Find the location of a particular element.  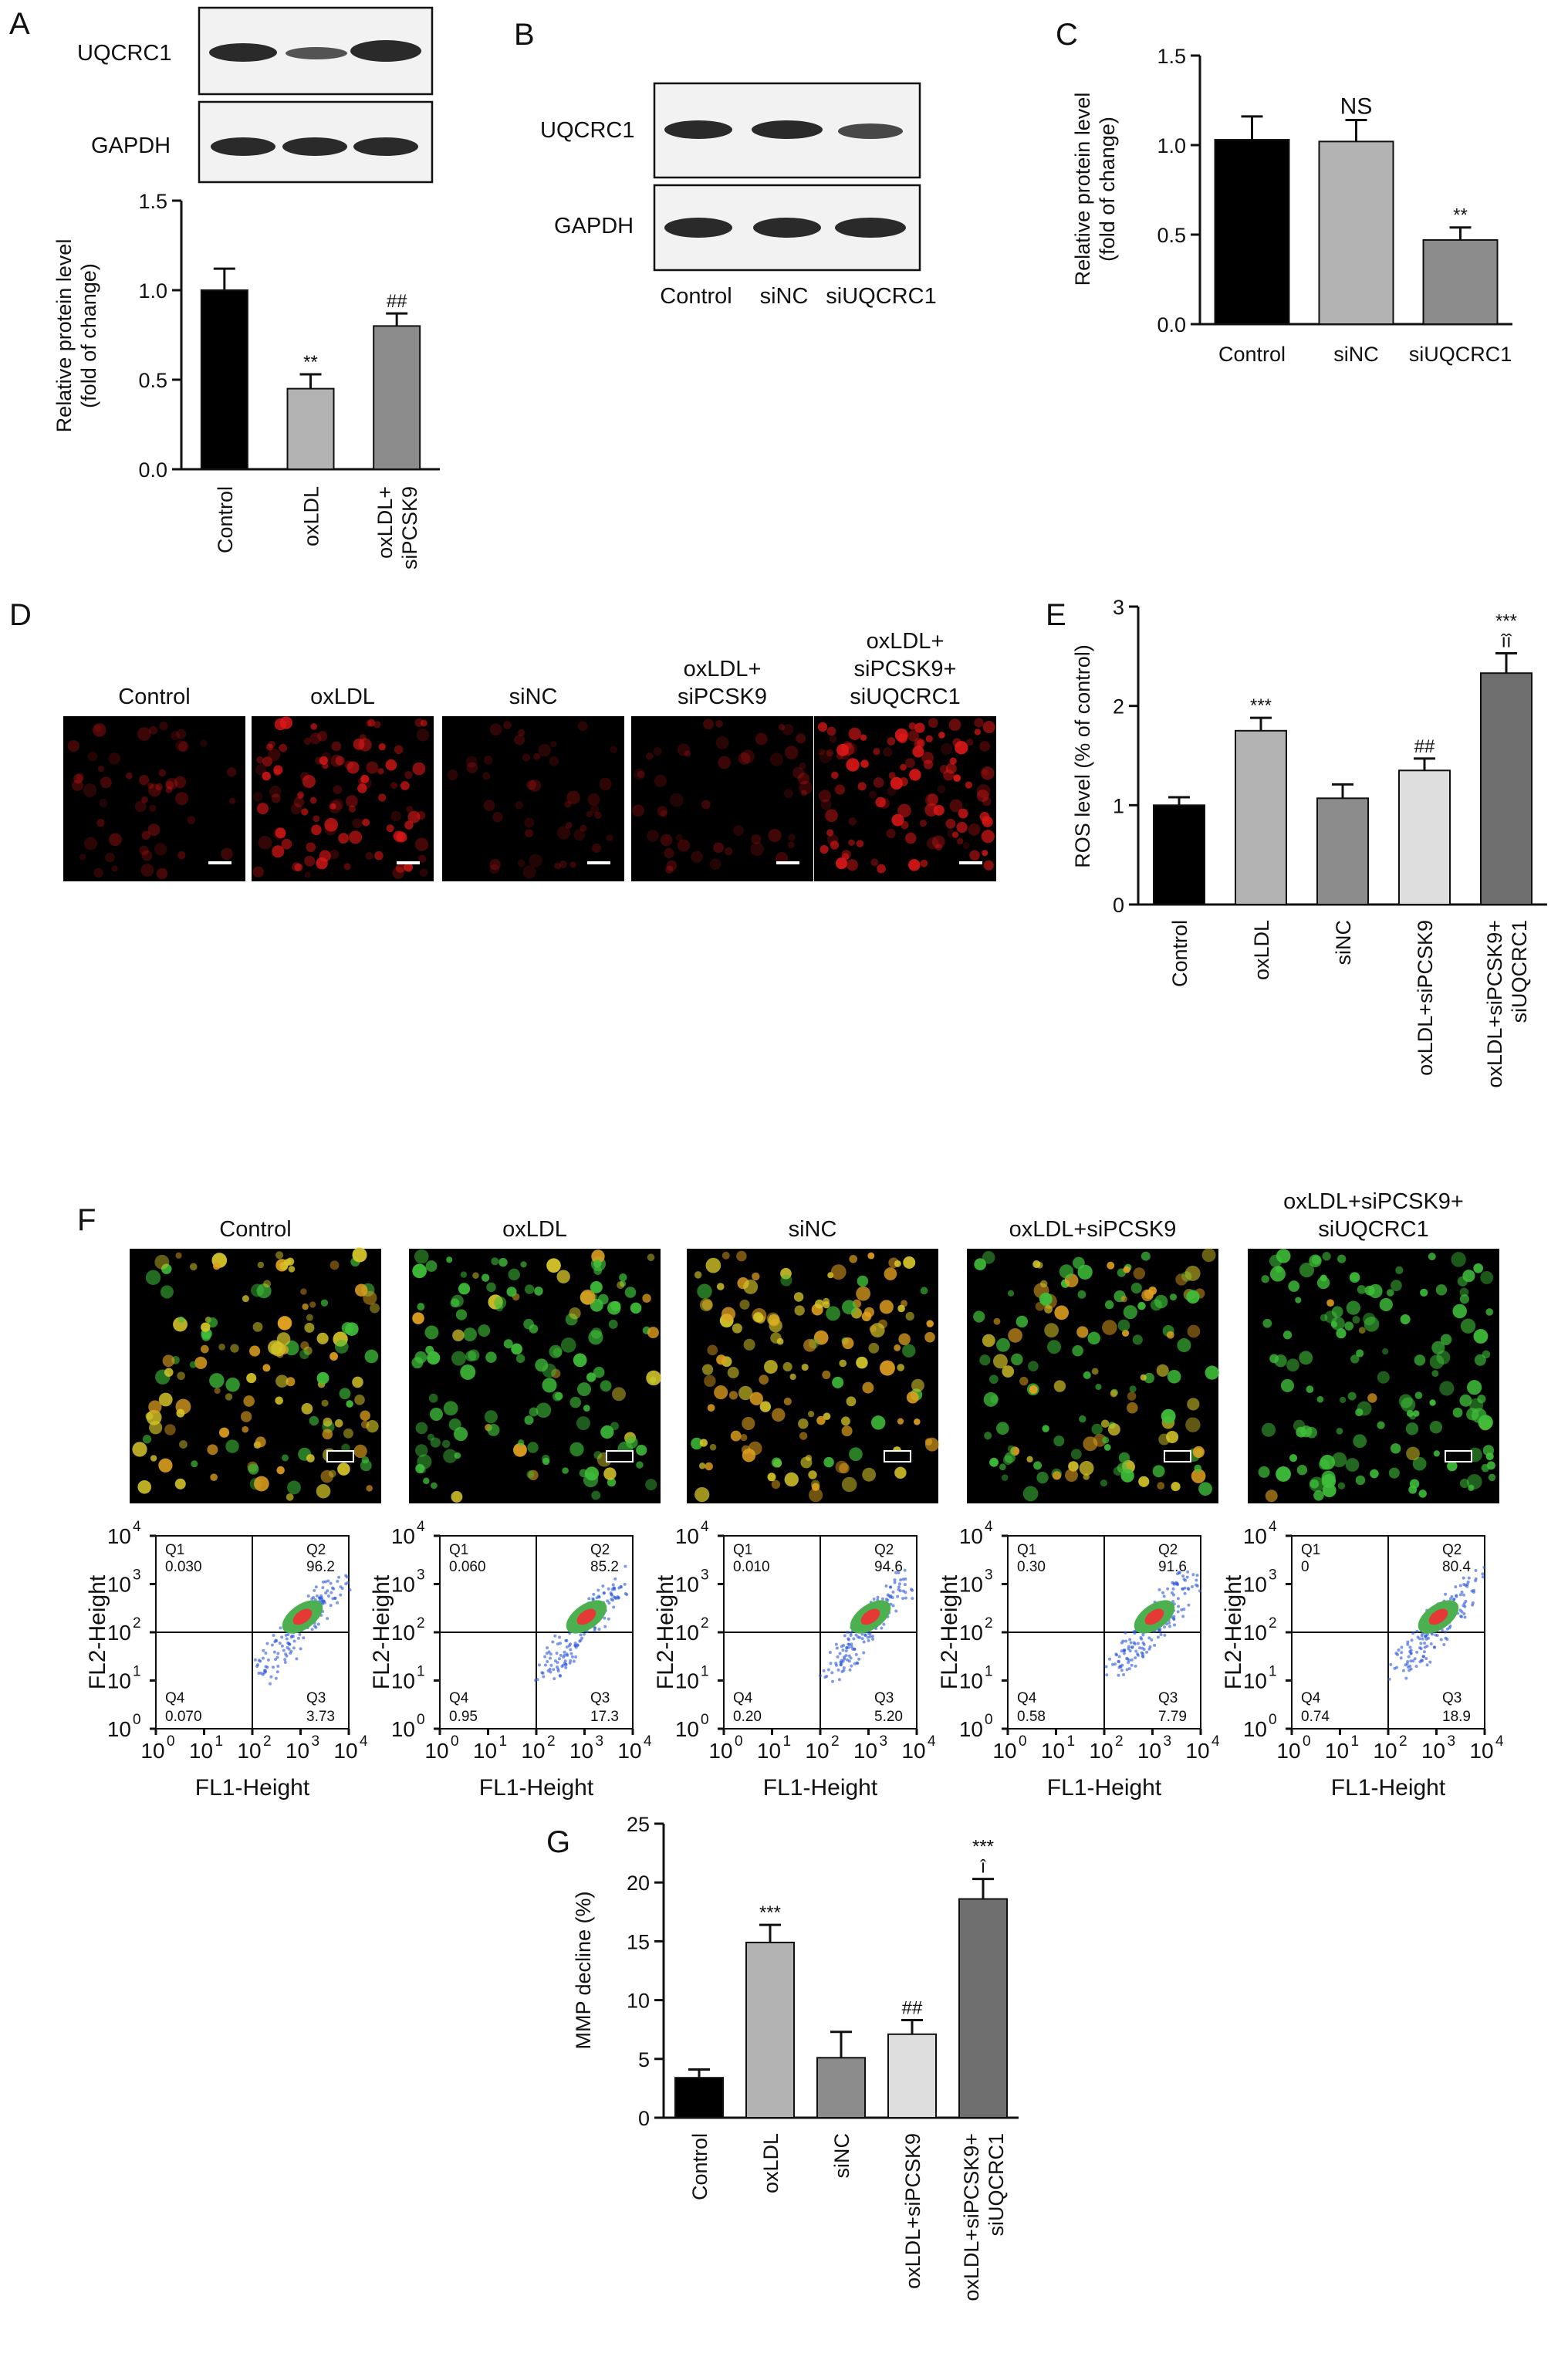

flow-density is located at coordinates (870, 1617).